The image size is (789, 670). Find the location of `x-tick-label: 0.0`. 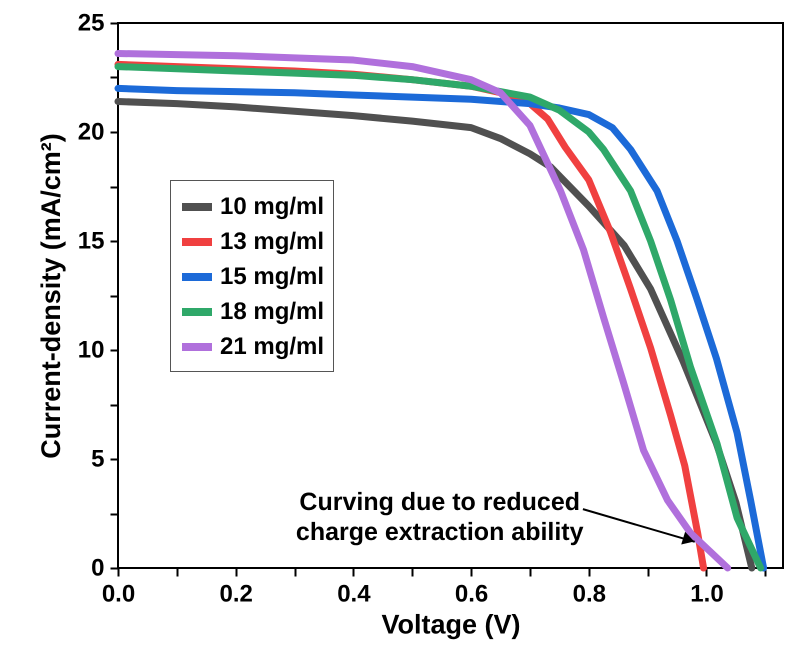

x-tick-label: 0.0 is located at coordinates (119, 594).